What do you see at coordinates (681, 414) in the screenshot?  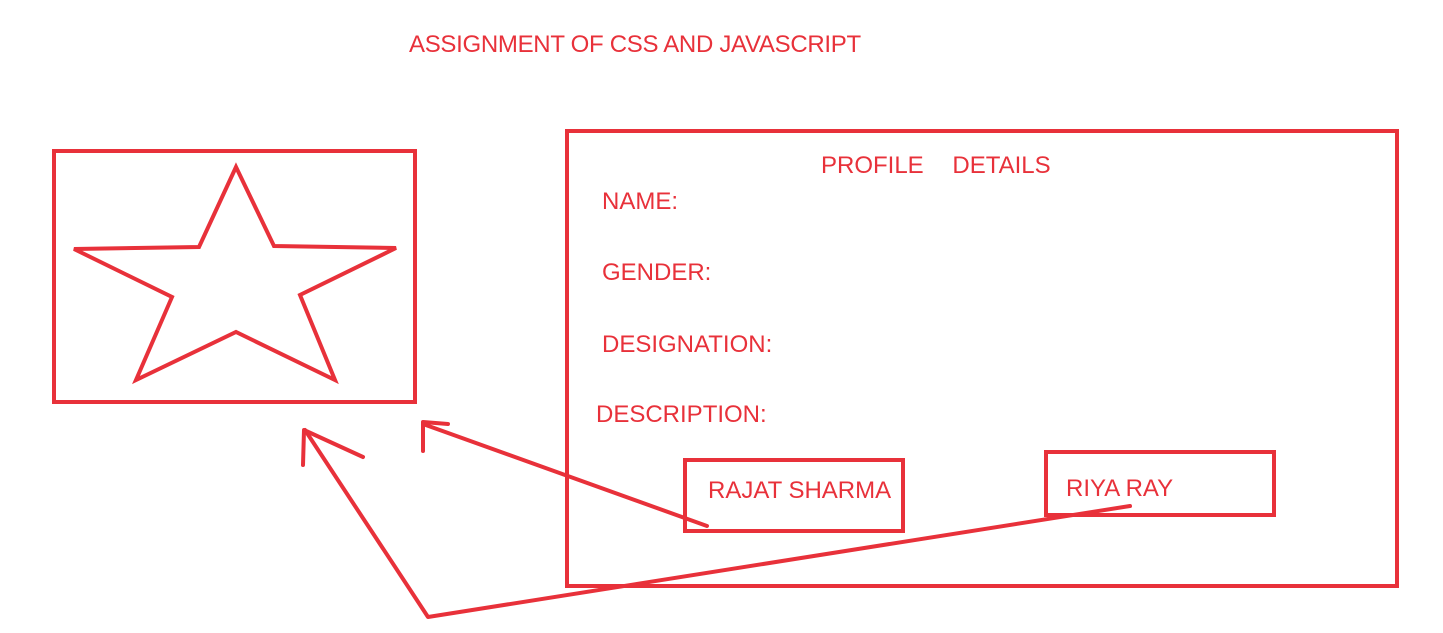 I see `description-label: DESCRIPTION:` at bounding box center [681, 414].